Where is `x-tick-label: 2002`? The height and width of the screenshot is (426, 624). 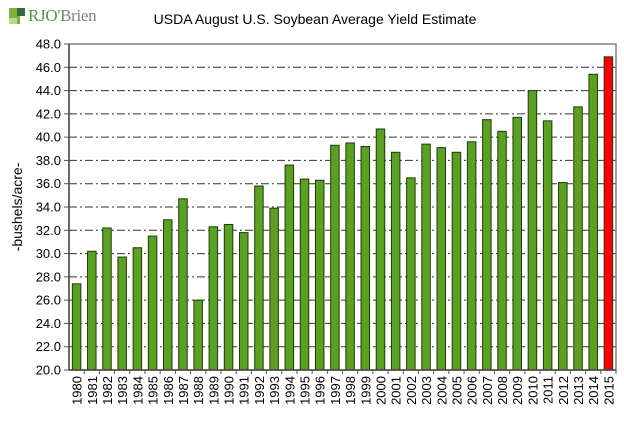
x-tick-label: 2002 is located at coordinates (411, 390).